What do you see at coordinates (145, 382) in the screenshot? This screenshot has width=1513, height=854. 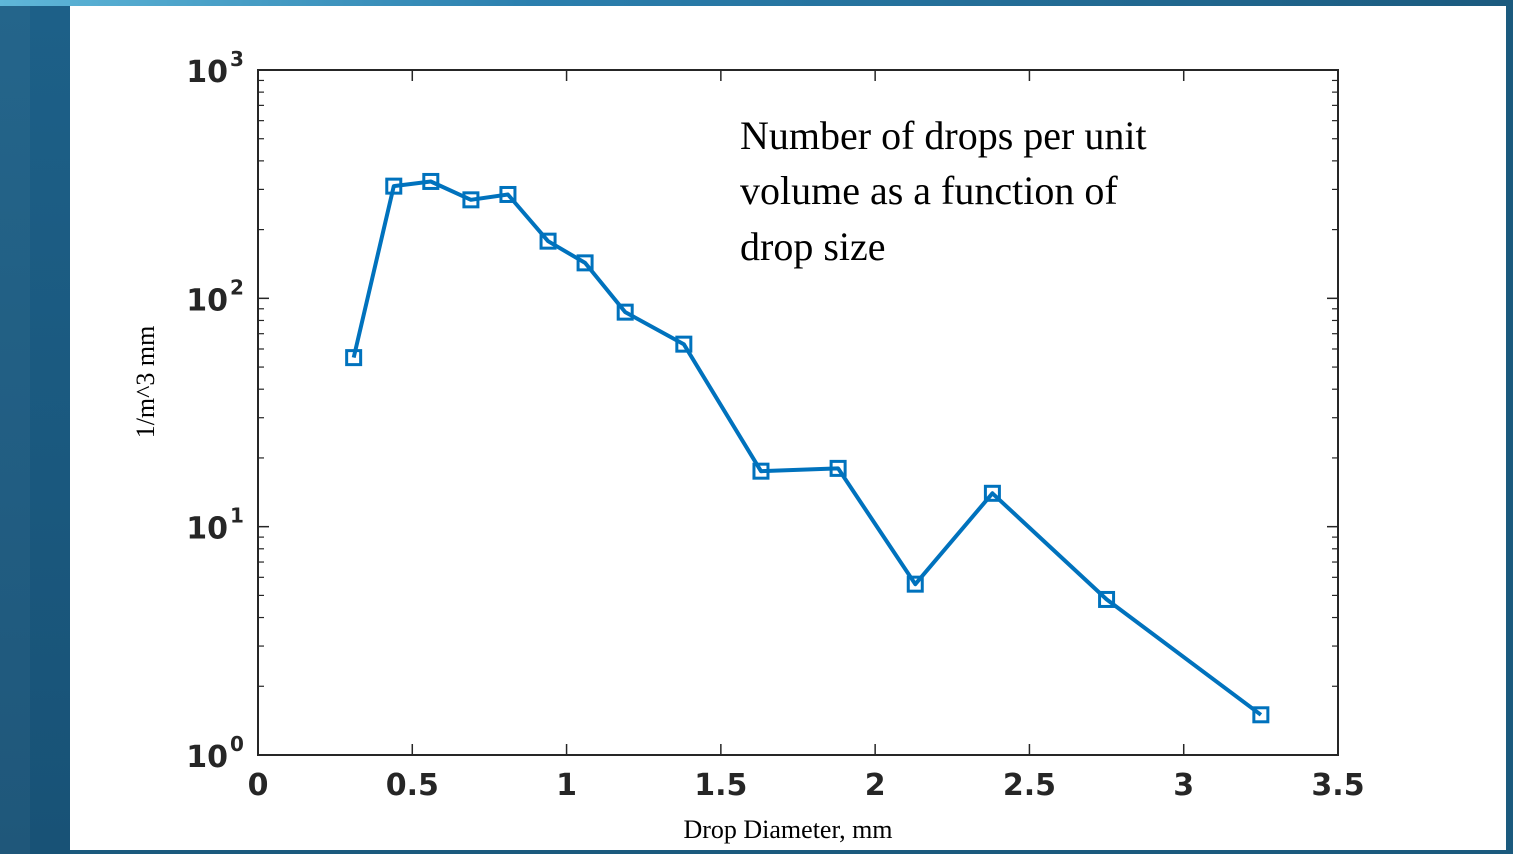 I see `y-axis-label: 1/m^3 mm` at bounding box center [145, 382].